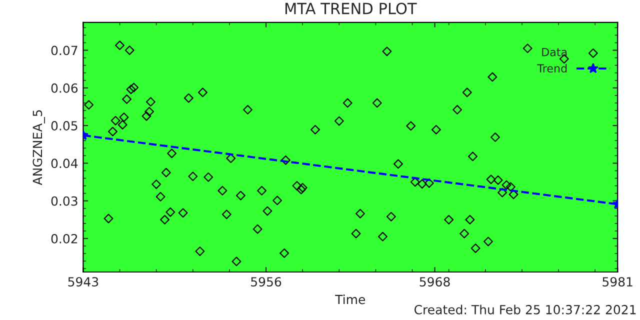  What do you see at coordinates (64, 88) in the screenshot?
I see `y-tick-label: 0.06` at bounding box center [64, 88].